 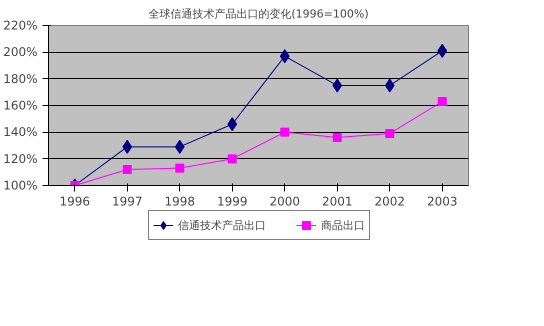 What do you see at coordinates (74, 201) in the screenshot?
I see `x-tick-label: 1996` at bounding box center [74, 201].